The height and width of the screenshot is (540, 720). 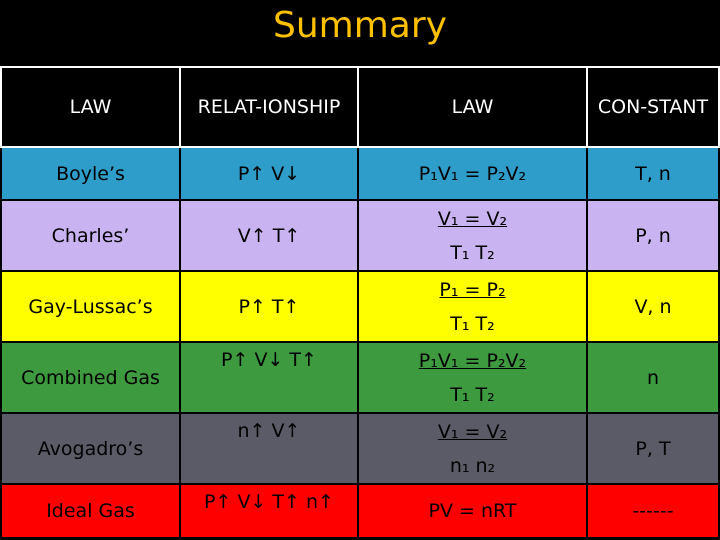 What do you see at coordinates (90, 236) in the screenshot?
I see `row-charles-law: Charles’` at bounding box center [90, 236].